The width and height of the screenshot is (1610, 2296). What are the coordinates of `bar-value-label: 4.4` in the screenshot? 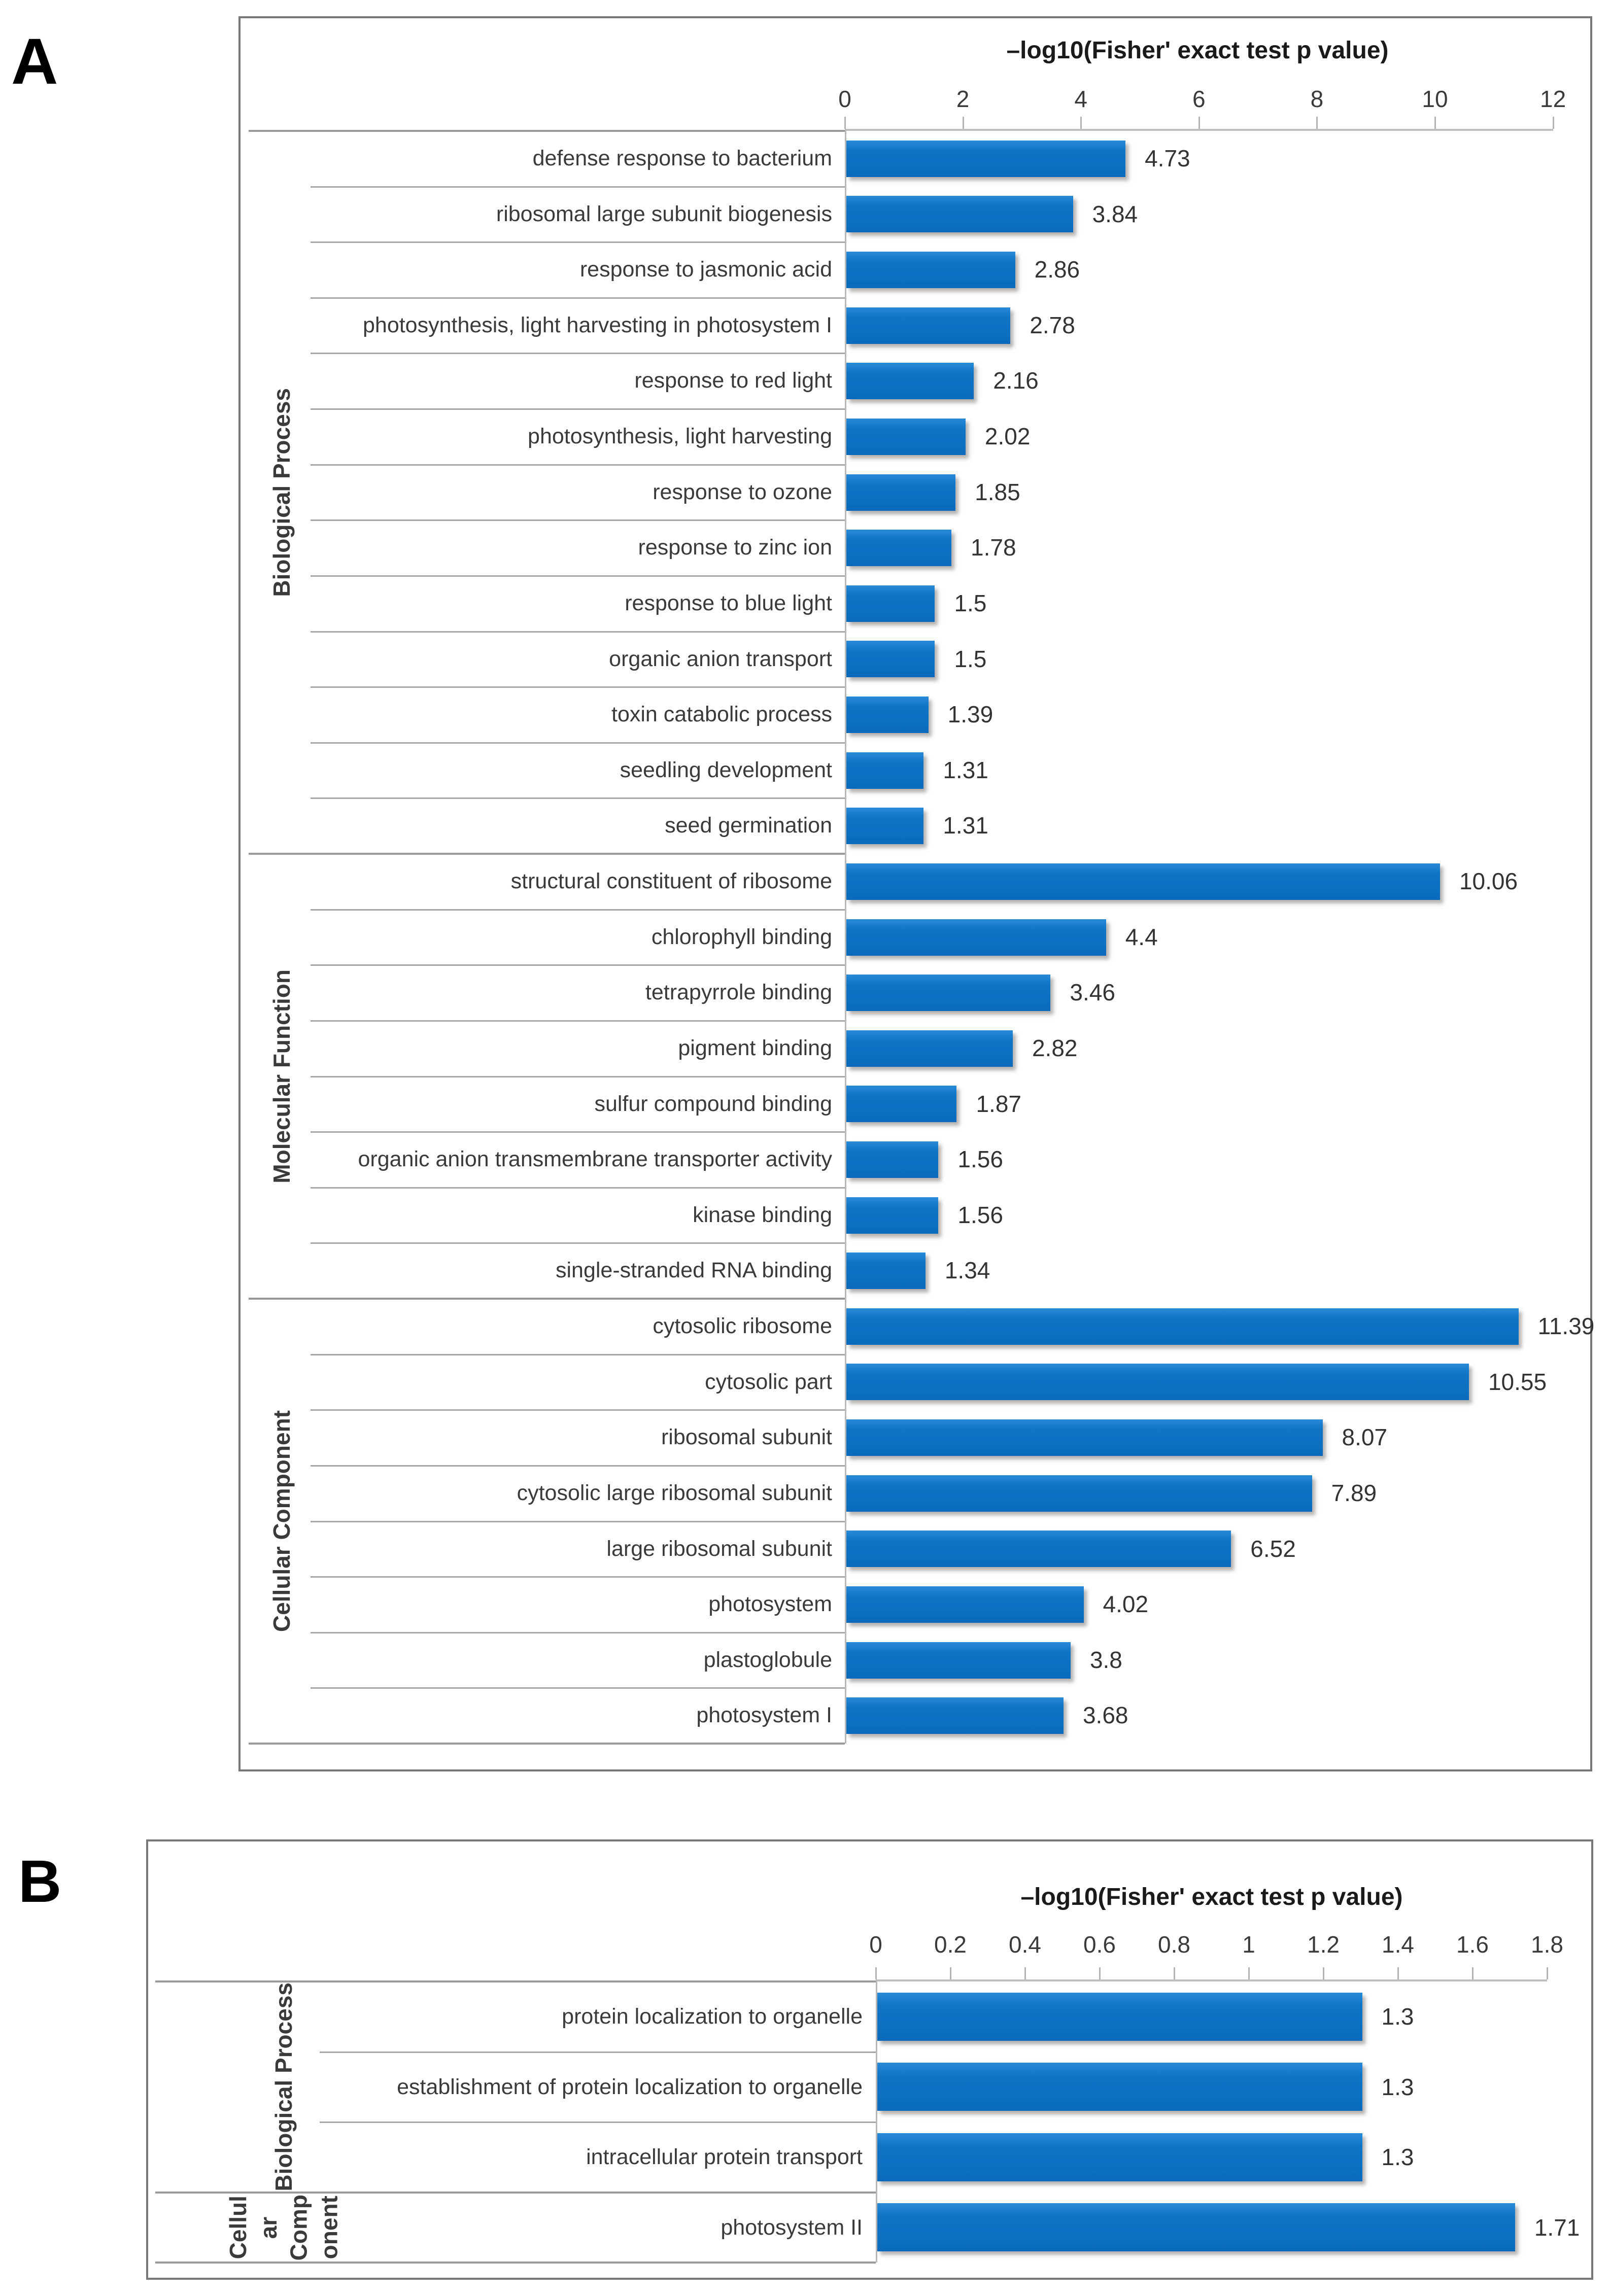 It's located at (1141, 937).